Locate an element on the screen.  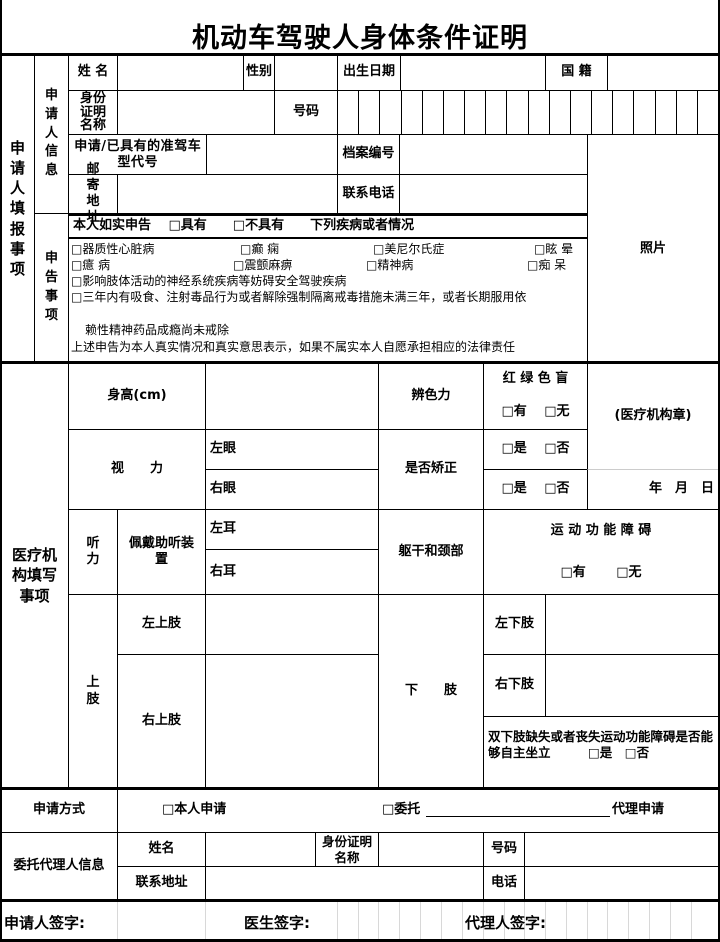
left-ear-field: 左耳 is located at coordinates (292, 529).